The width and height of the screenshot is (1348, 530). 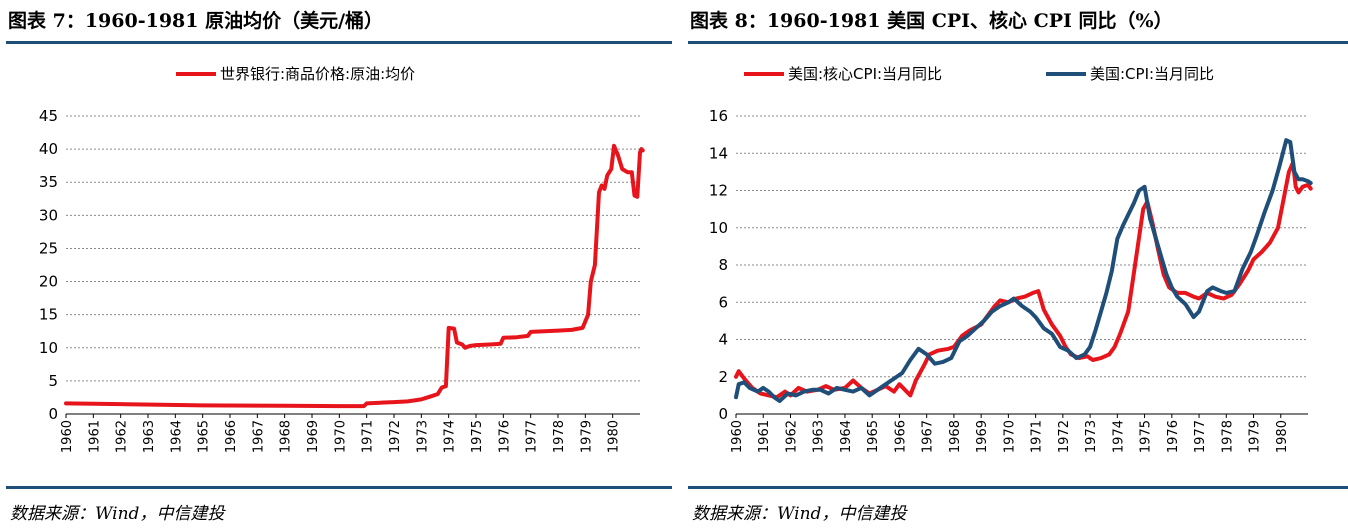 What do you see at coordinates (723, 302) in the screenshot?
I see `y-tick-label: 6` at bounding box center [723, 302].